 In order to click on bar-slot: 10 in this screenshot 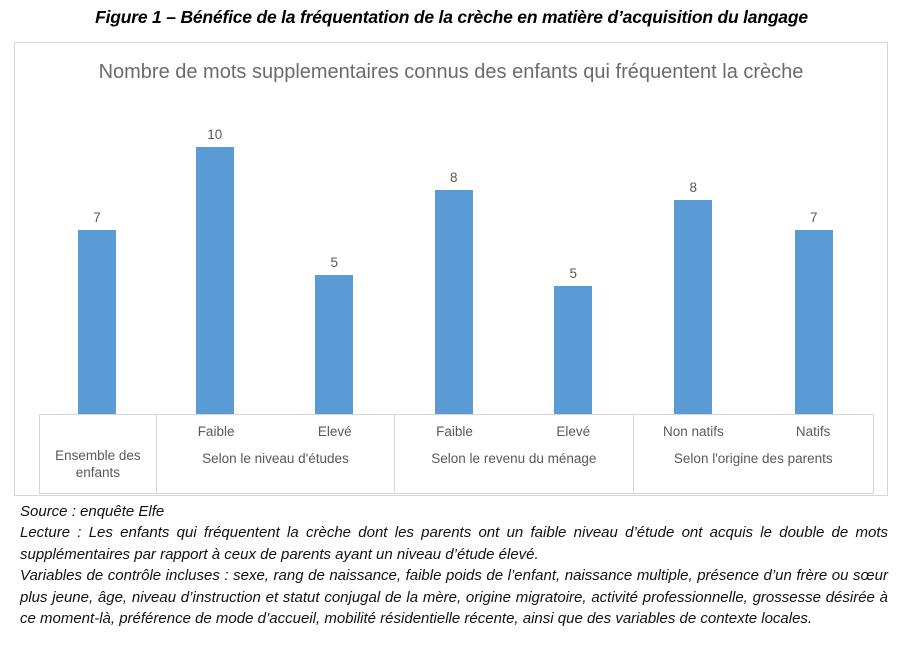, I will do `click(215, 228)`.